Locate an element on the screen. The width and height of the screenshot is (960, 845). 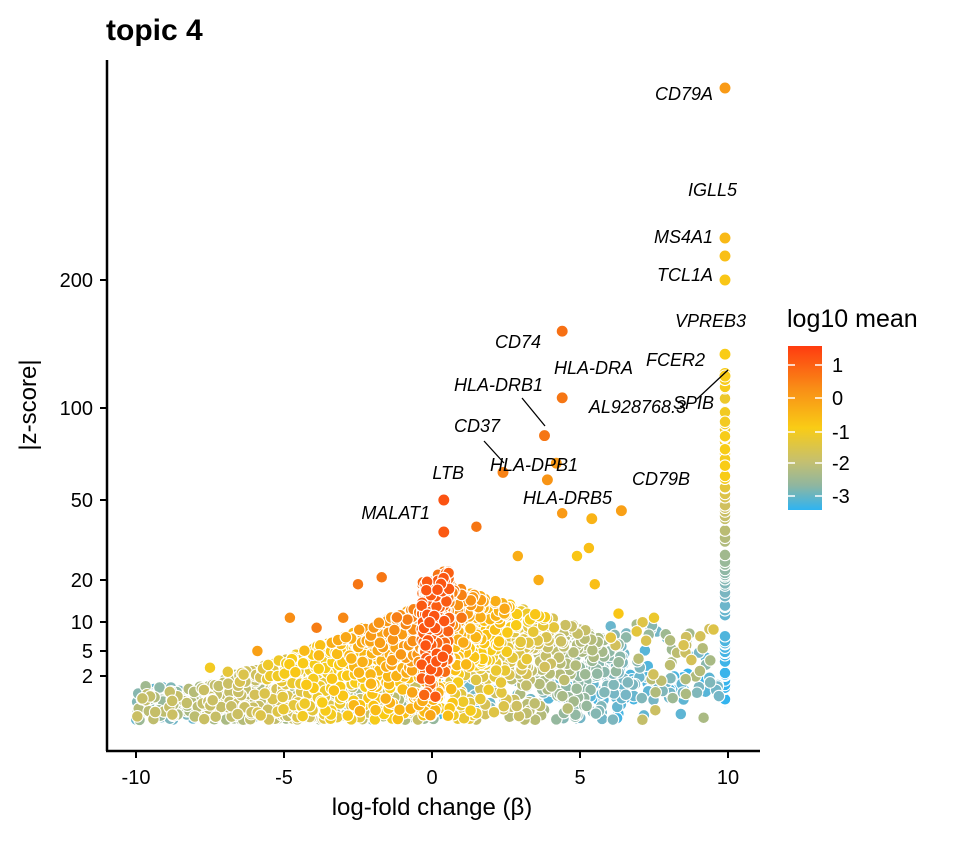
gene-label: TCL1A is located at coordinates (685, 275).